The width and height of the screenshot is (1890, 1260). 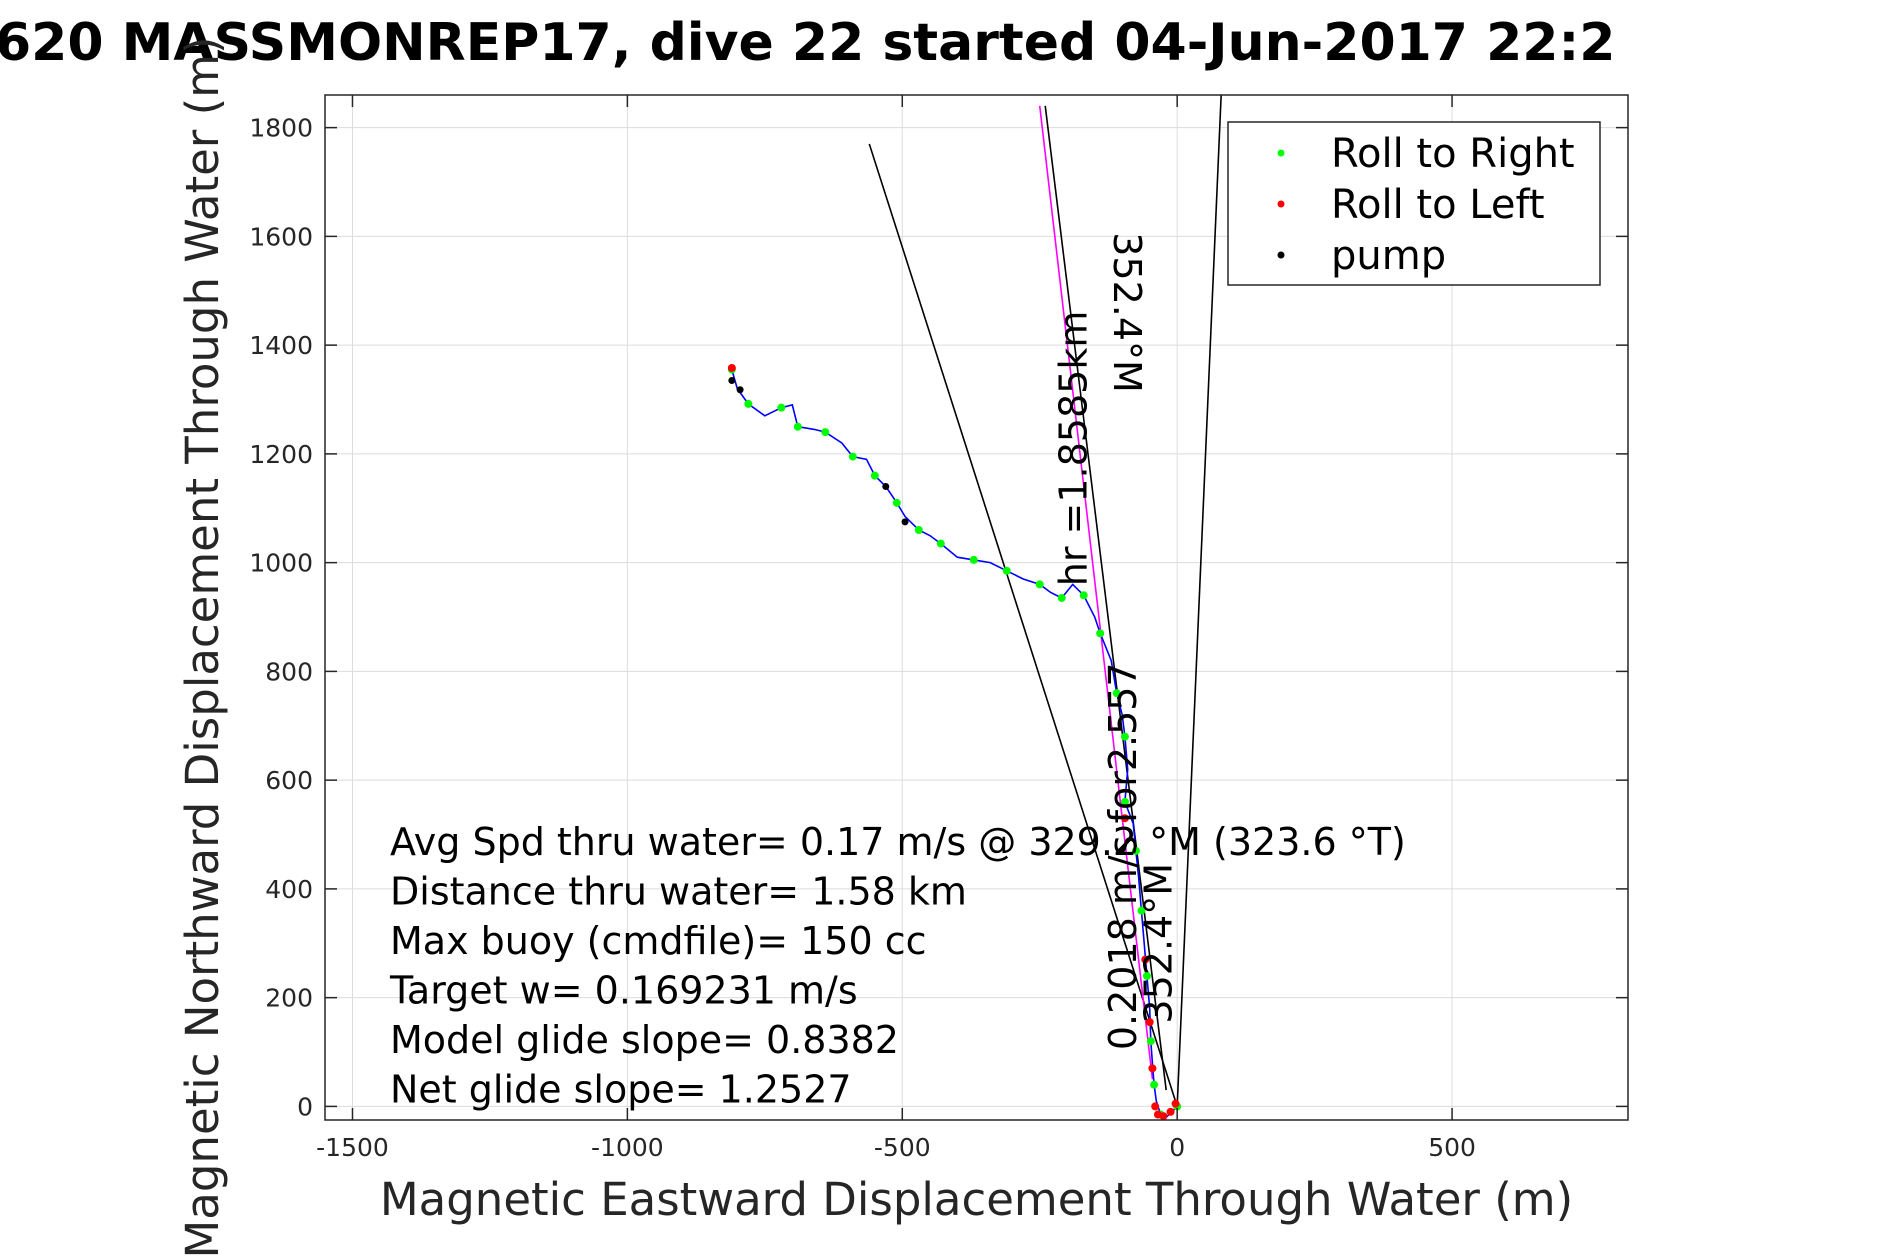 What do you see at coordinates (281, 128) in the screenshot?
I see `y-tick-label: 1800` at bounding box center [281, 128].